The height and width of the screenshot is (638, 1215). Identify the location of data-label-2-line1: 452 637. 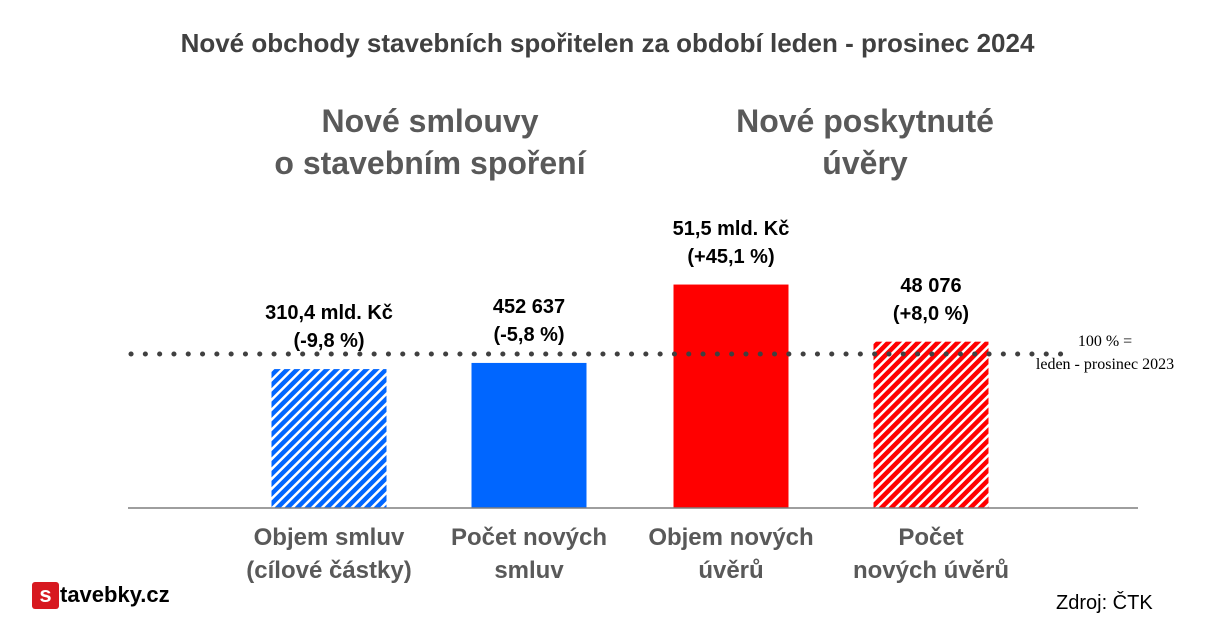
(529, 306).